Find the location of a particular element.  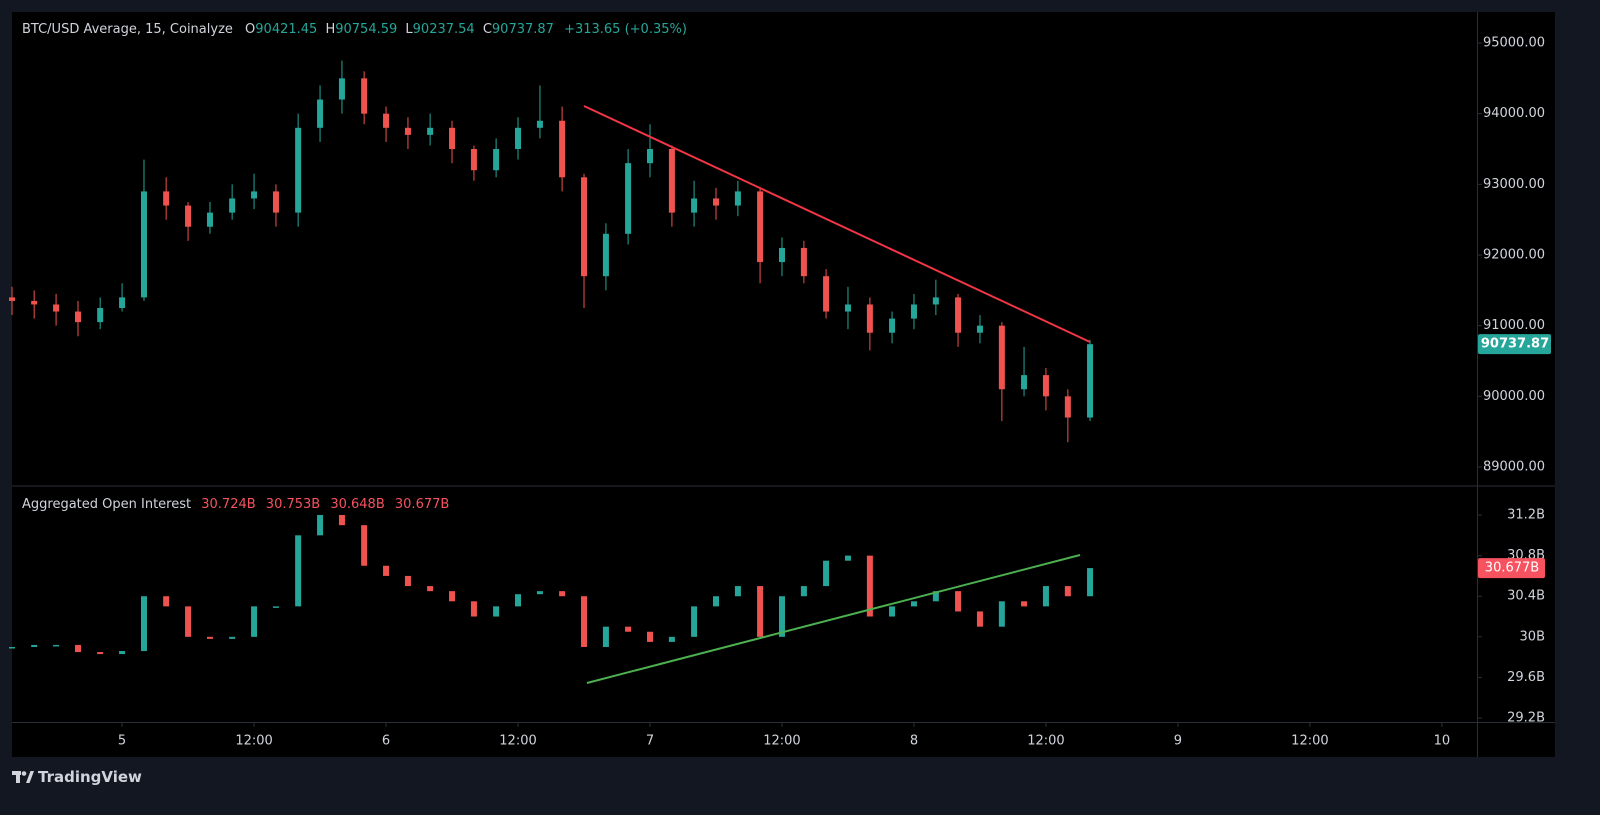

legend-title: Aggregated Open Interest is located at coordinates (107, 504).